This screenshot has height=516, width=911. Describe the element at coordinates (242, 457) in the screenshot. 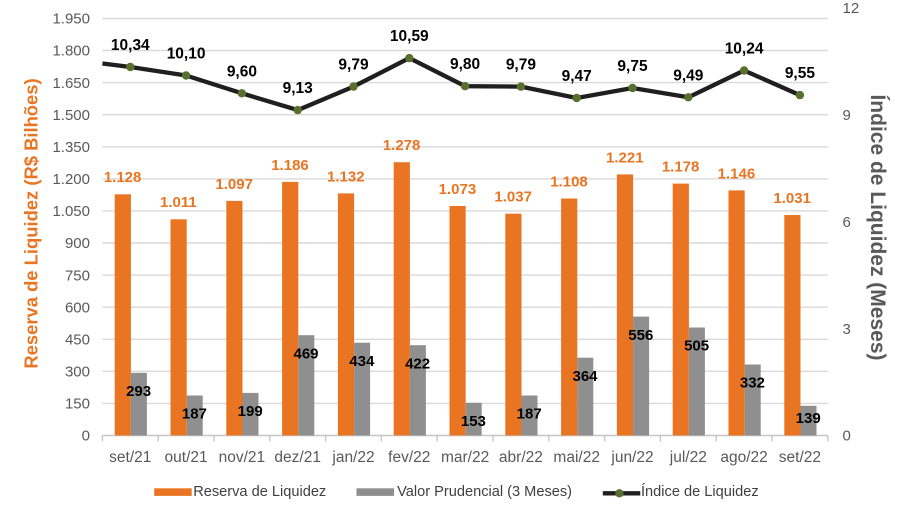

I see `svg-text: nov/21` at that location.